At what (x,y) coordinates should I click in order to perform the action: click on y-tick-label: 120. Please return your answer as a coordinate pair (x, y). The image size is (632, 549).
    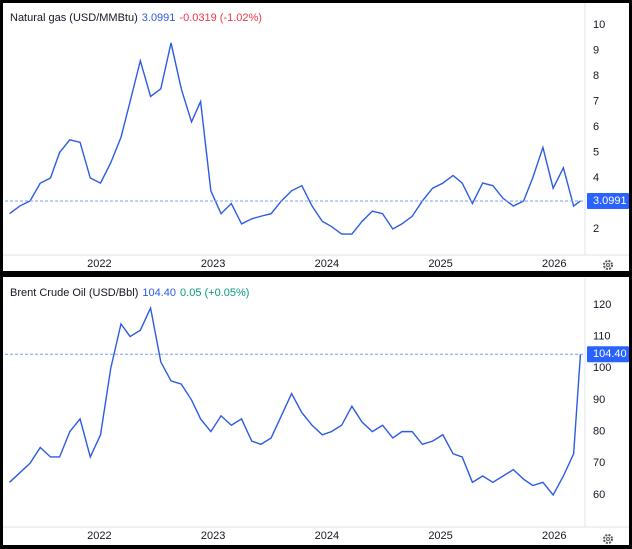
    Looking at the image, I should click on (602, 305).